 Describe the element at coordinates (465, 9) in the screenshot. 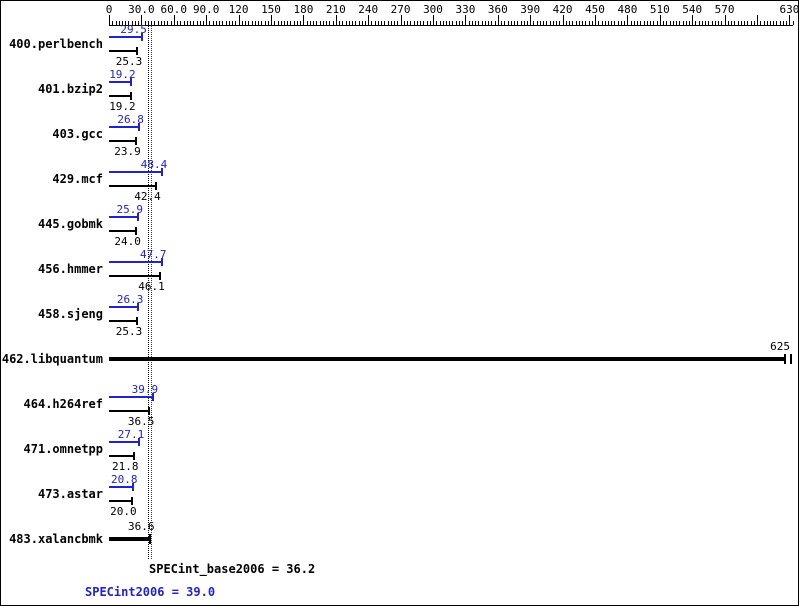

I see `x-axis-tick-label: 330` at that location.